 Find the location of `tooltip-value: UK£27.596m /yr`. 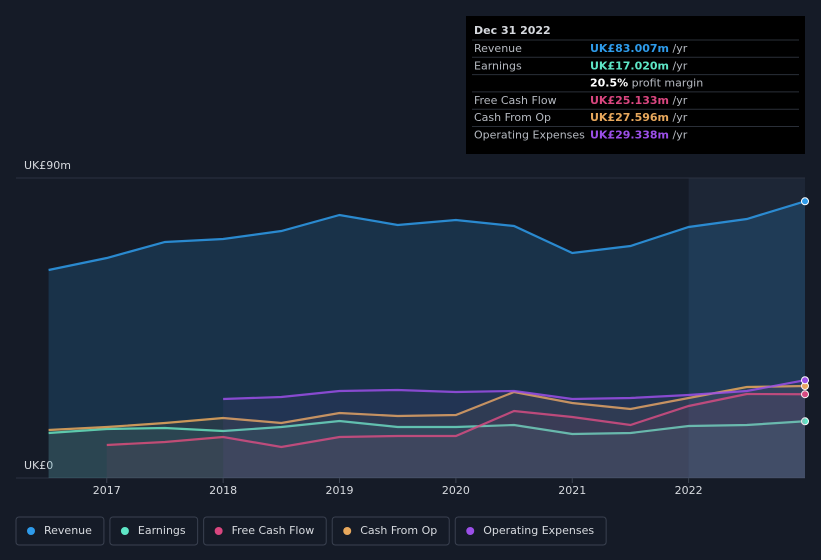

tooltip-value: UK£27.596m /yr is located at coordinates (639, 117).